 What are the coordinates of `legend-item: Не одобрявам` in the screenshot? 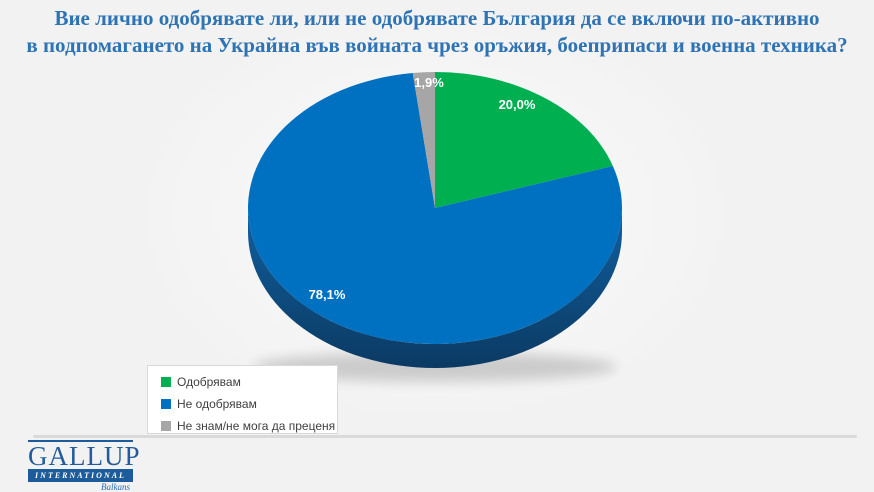 It's located at (249, 404).